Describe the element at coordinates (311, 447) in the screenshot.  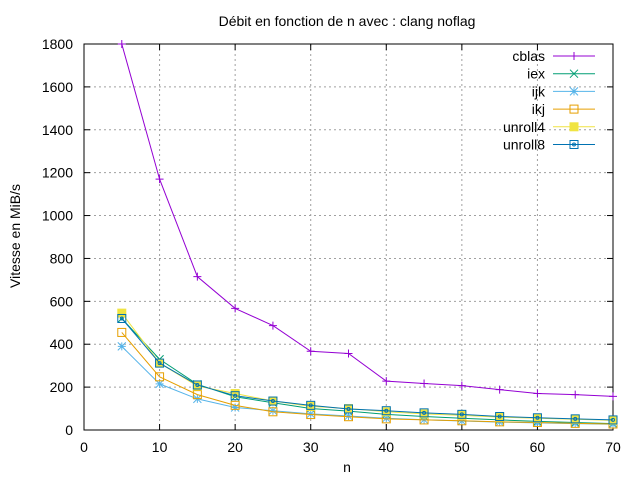
I see `x-tick-label: 30` at that location.